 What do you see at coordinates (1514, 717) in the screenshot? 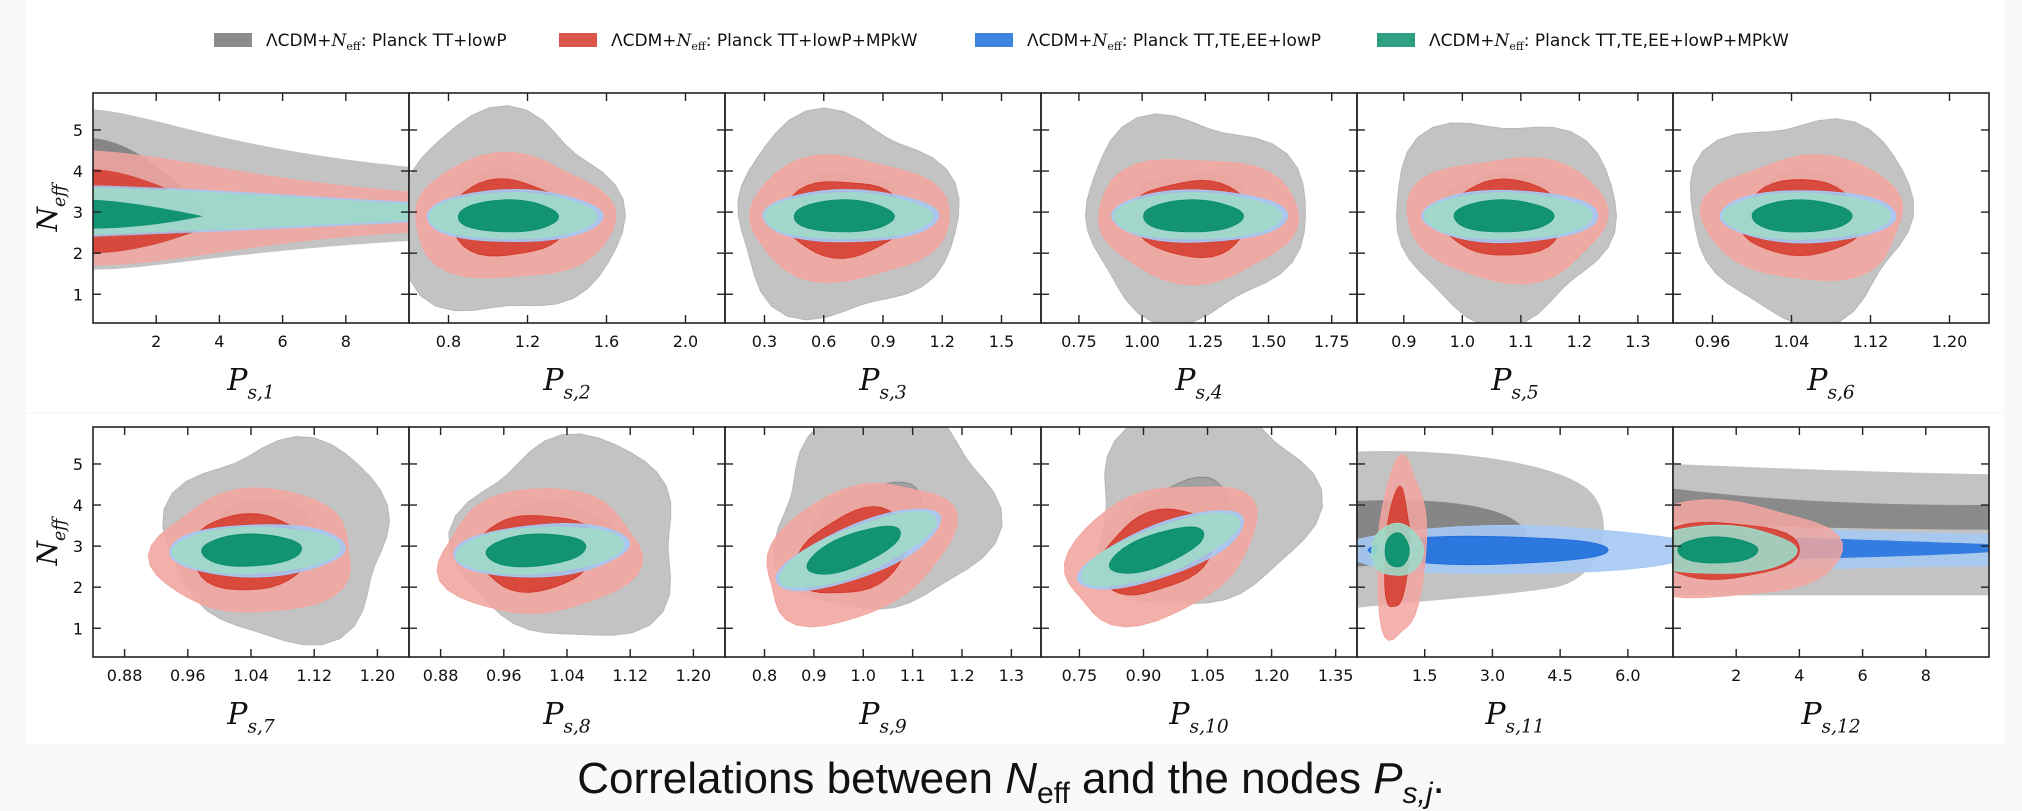
I see `x-axis-label: Ps,11` at bounding box center [1514, 717].